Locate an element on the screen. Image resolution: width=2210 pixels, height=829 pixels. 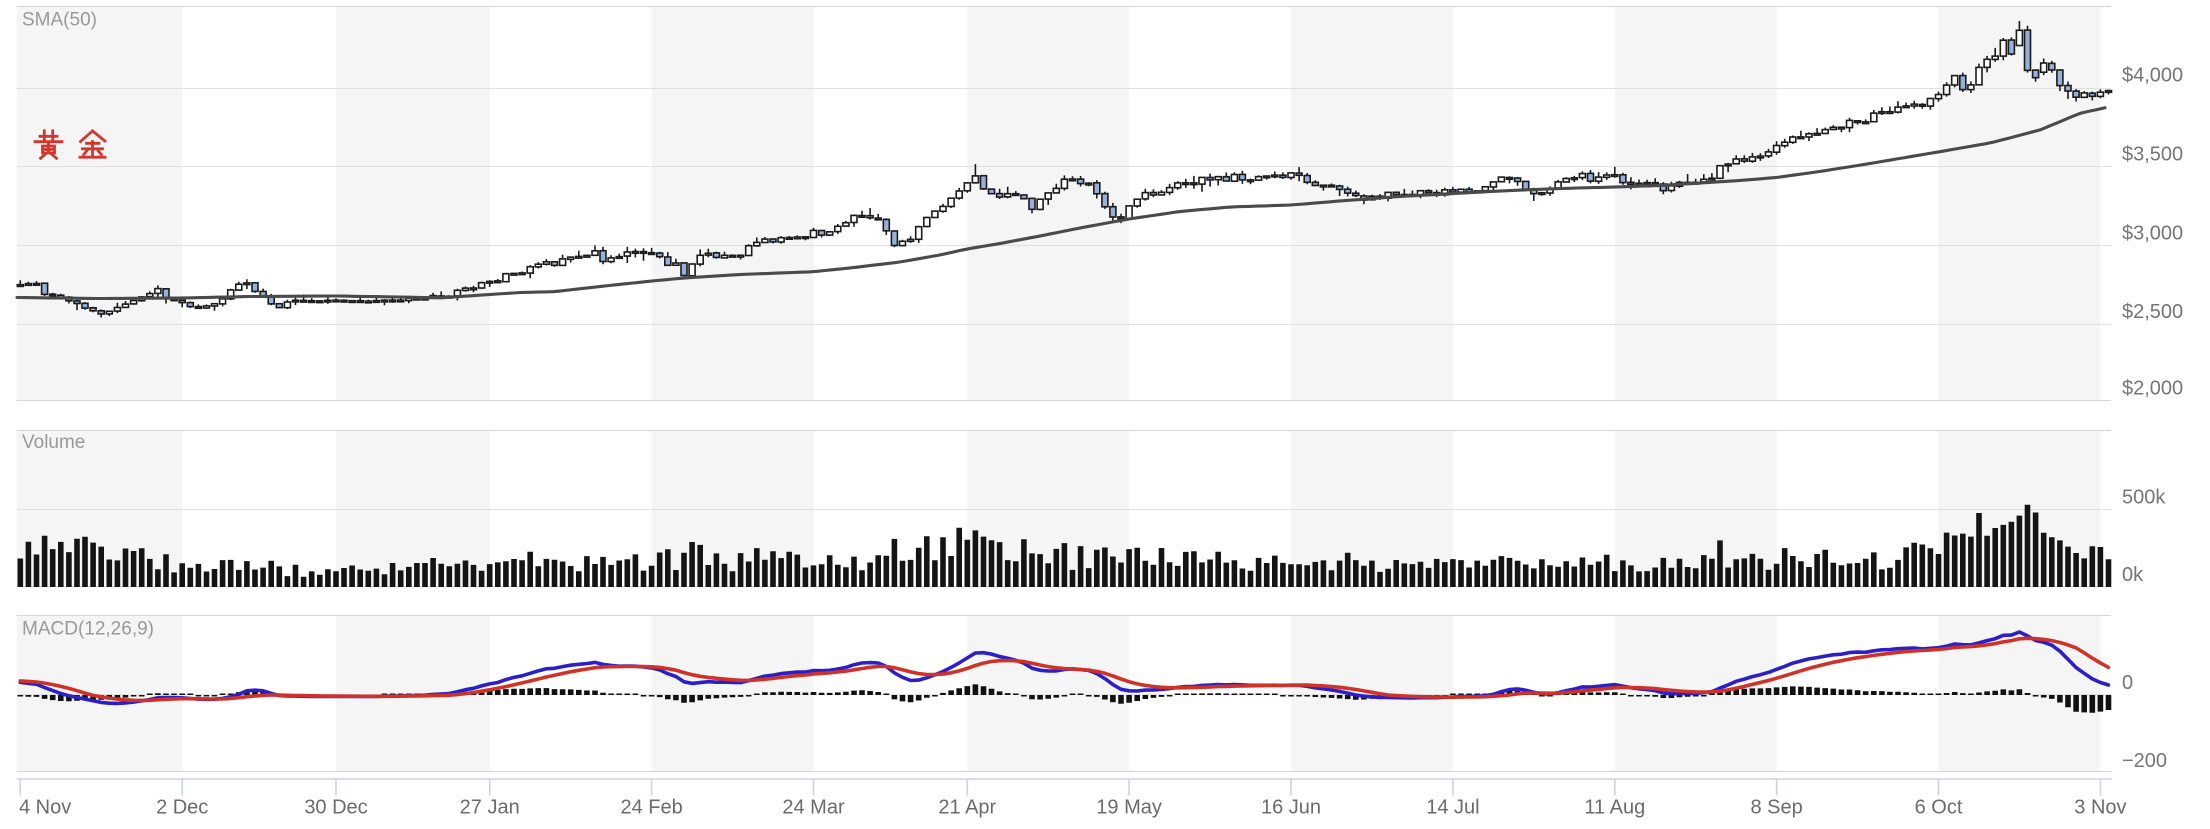
svg-text: 6 Oct is located at coordinates (1939, 808).